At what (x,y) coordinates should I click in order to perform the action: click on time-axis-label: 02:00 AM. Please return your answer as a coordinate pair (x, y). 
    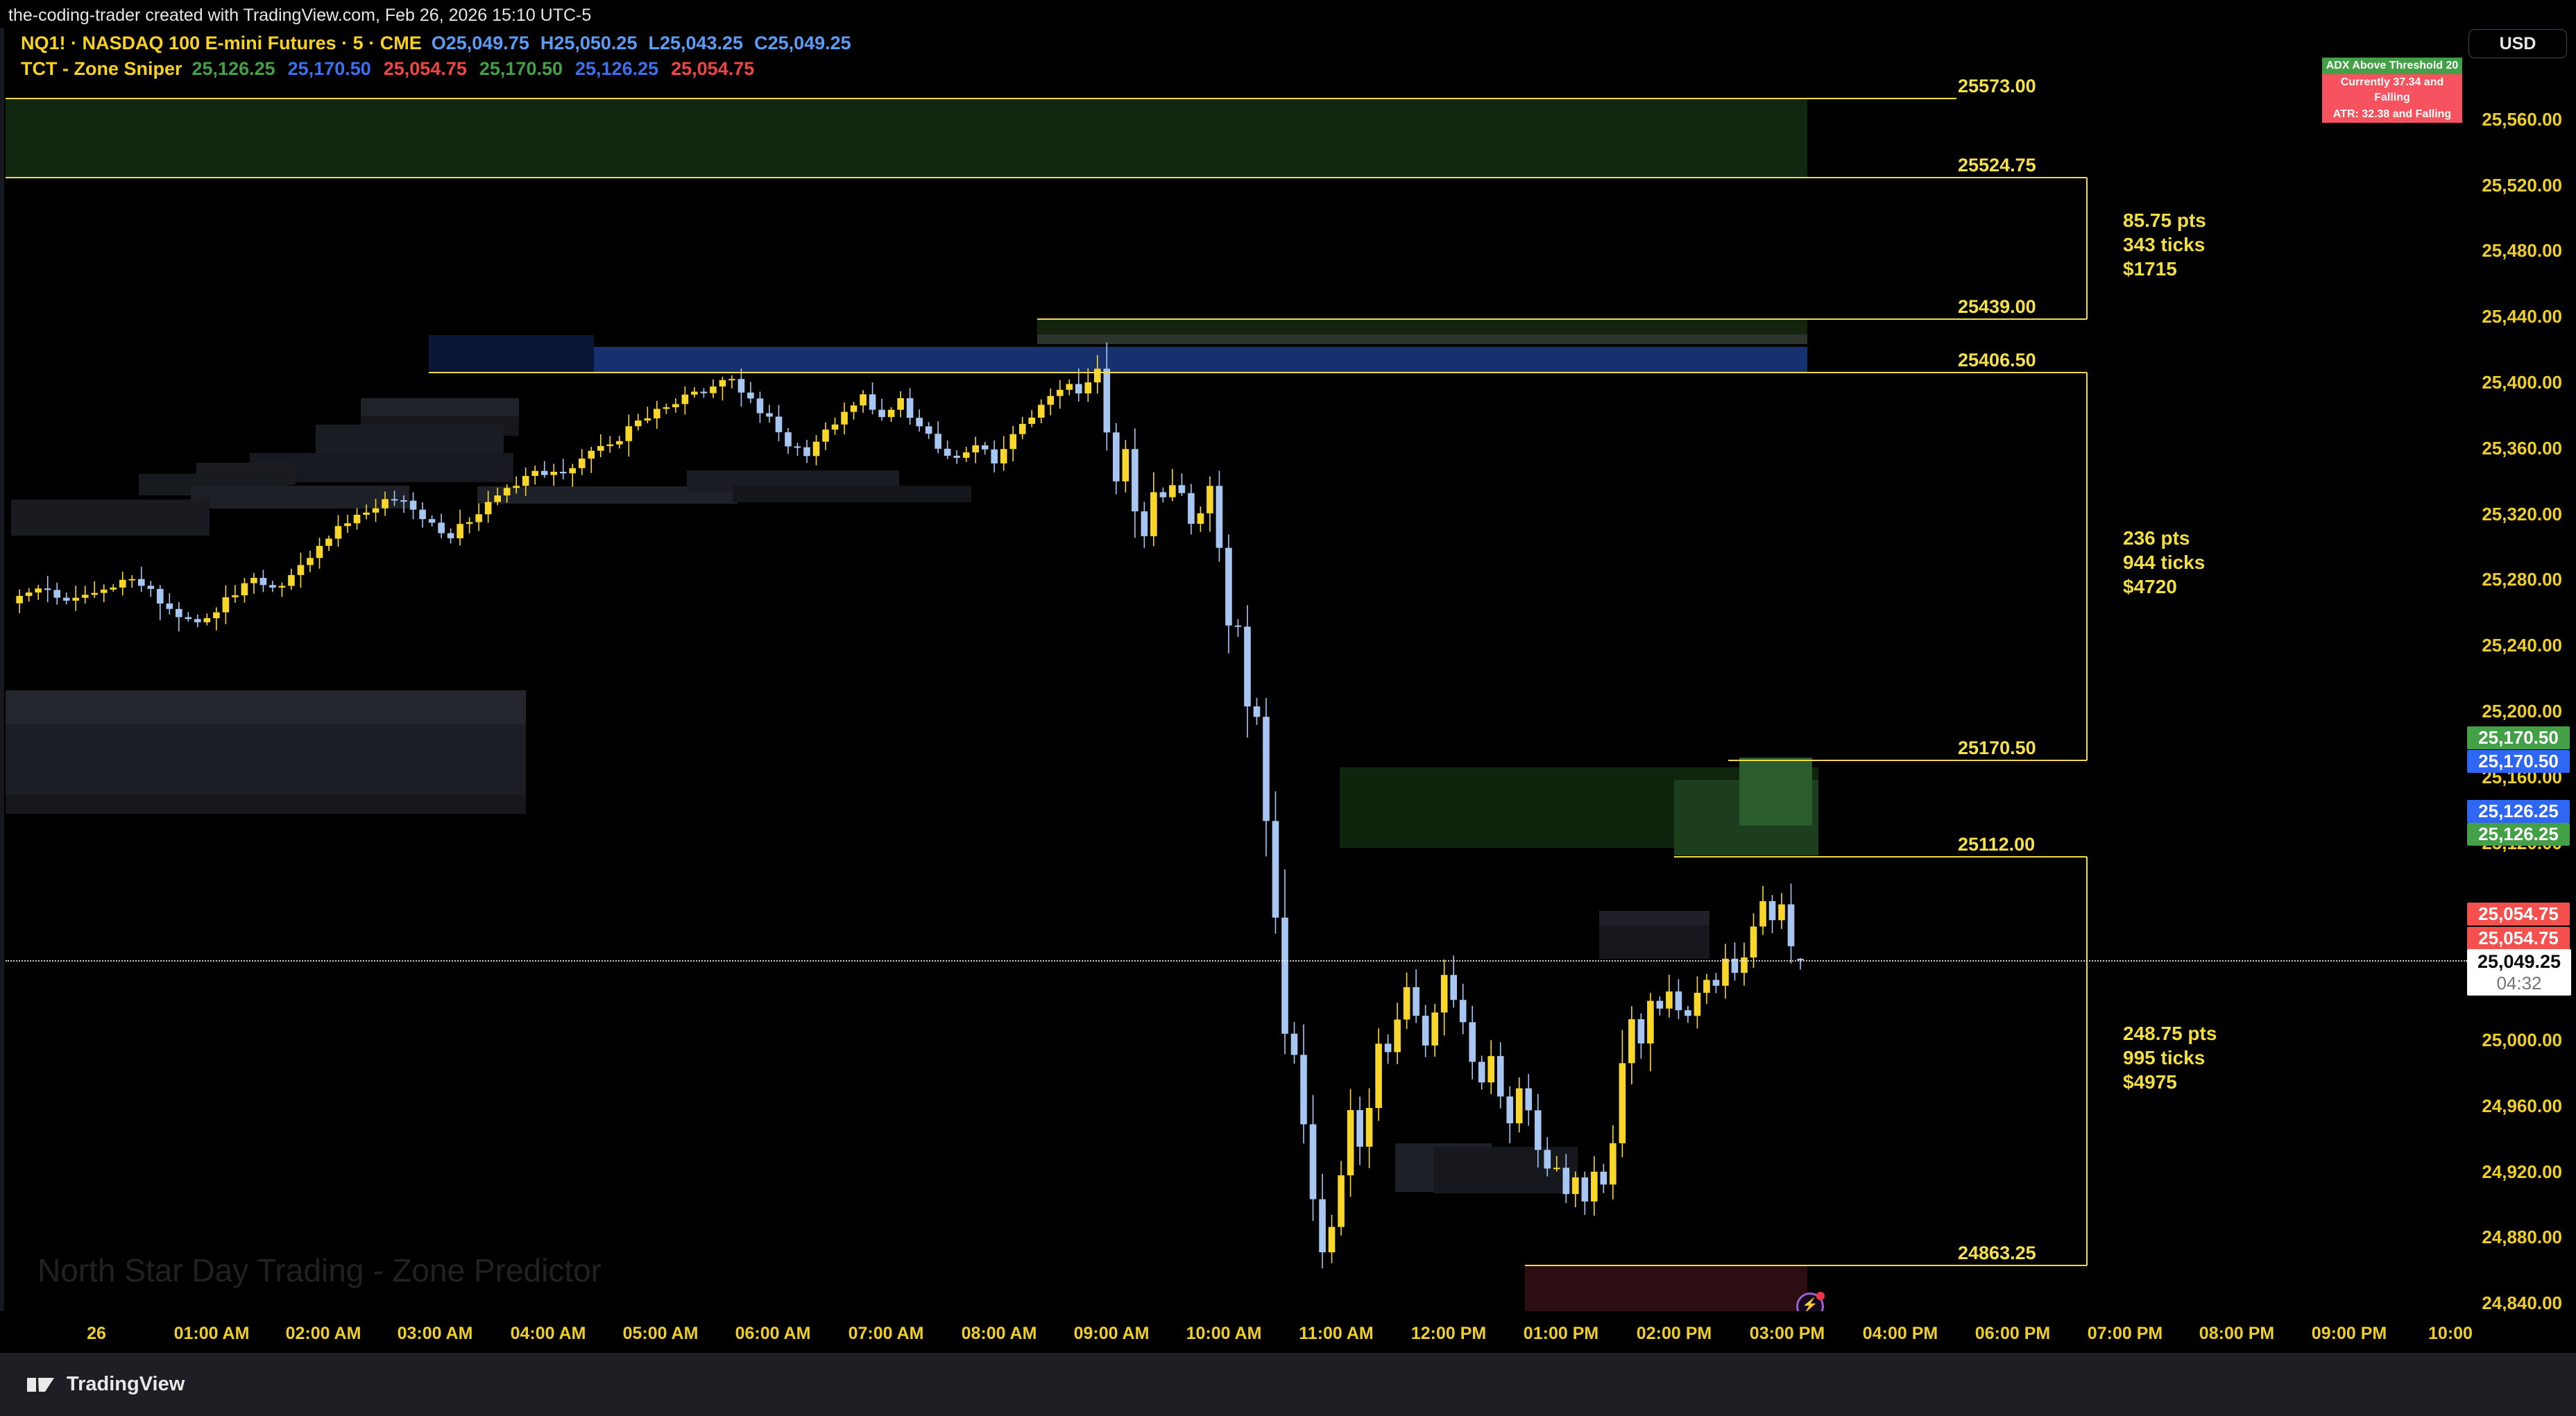
    Looking at the image, I should click on (323, 1333).